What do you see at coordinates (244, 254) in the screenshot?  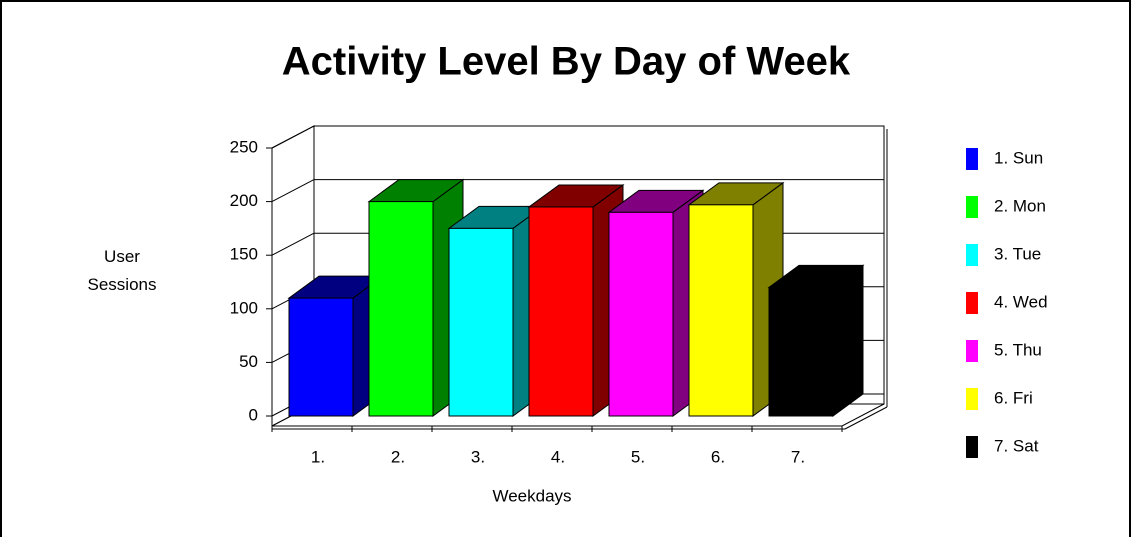 I see `y-tick-label: 150` at bounding box center [244, 254].